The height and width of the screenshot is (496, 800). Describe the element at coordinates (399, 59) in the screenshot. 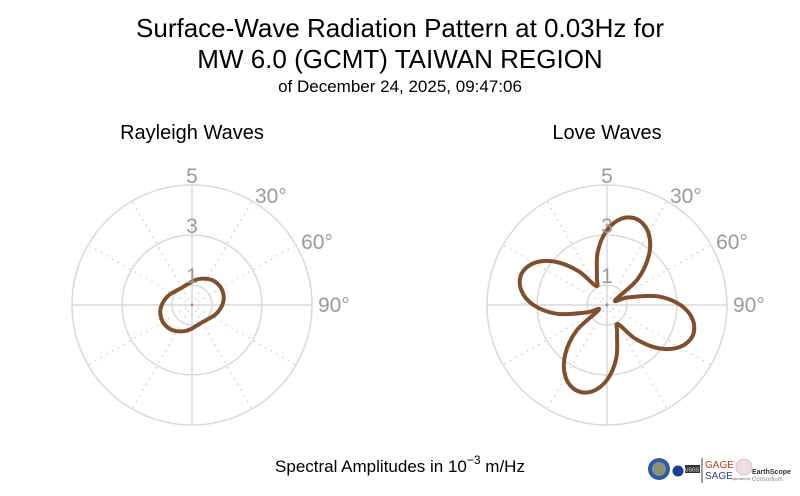

I see `figure-title-line2: MW 6.0 (GCMT) TAIWAN REGION` at that location.